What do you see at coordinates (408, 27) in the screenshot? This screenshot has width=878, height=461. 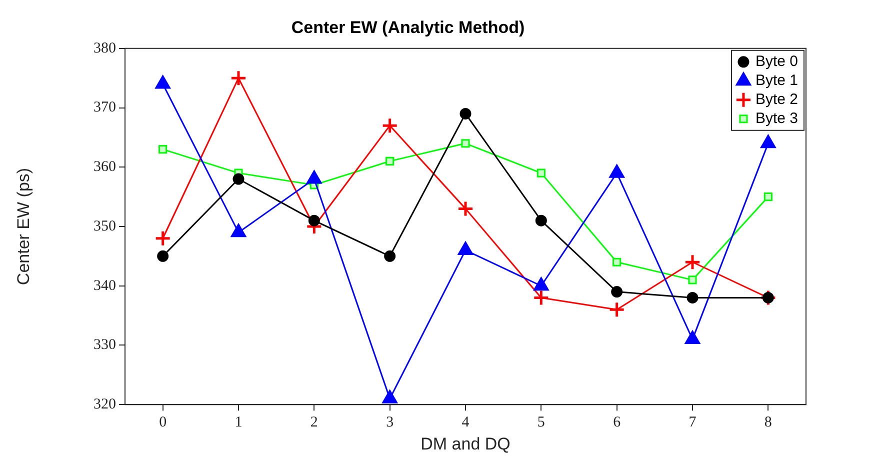 I see `chart-title: Center EW (Analytic Method)` at bounding box center [408, 27].